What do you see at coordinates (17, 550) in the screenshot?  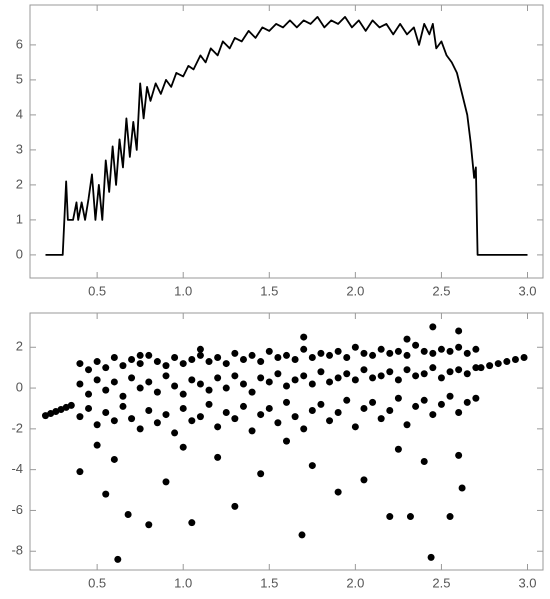 I see `y-tick-label: -8` at bounding box center [17, 550].